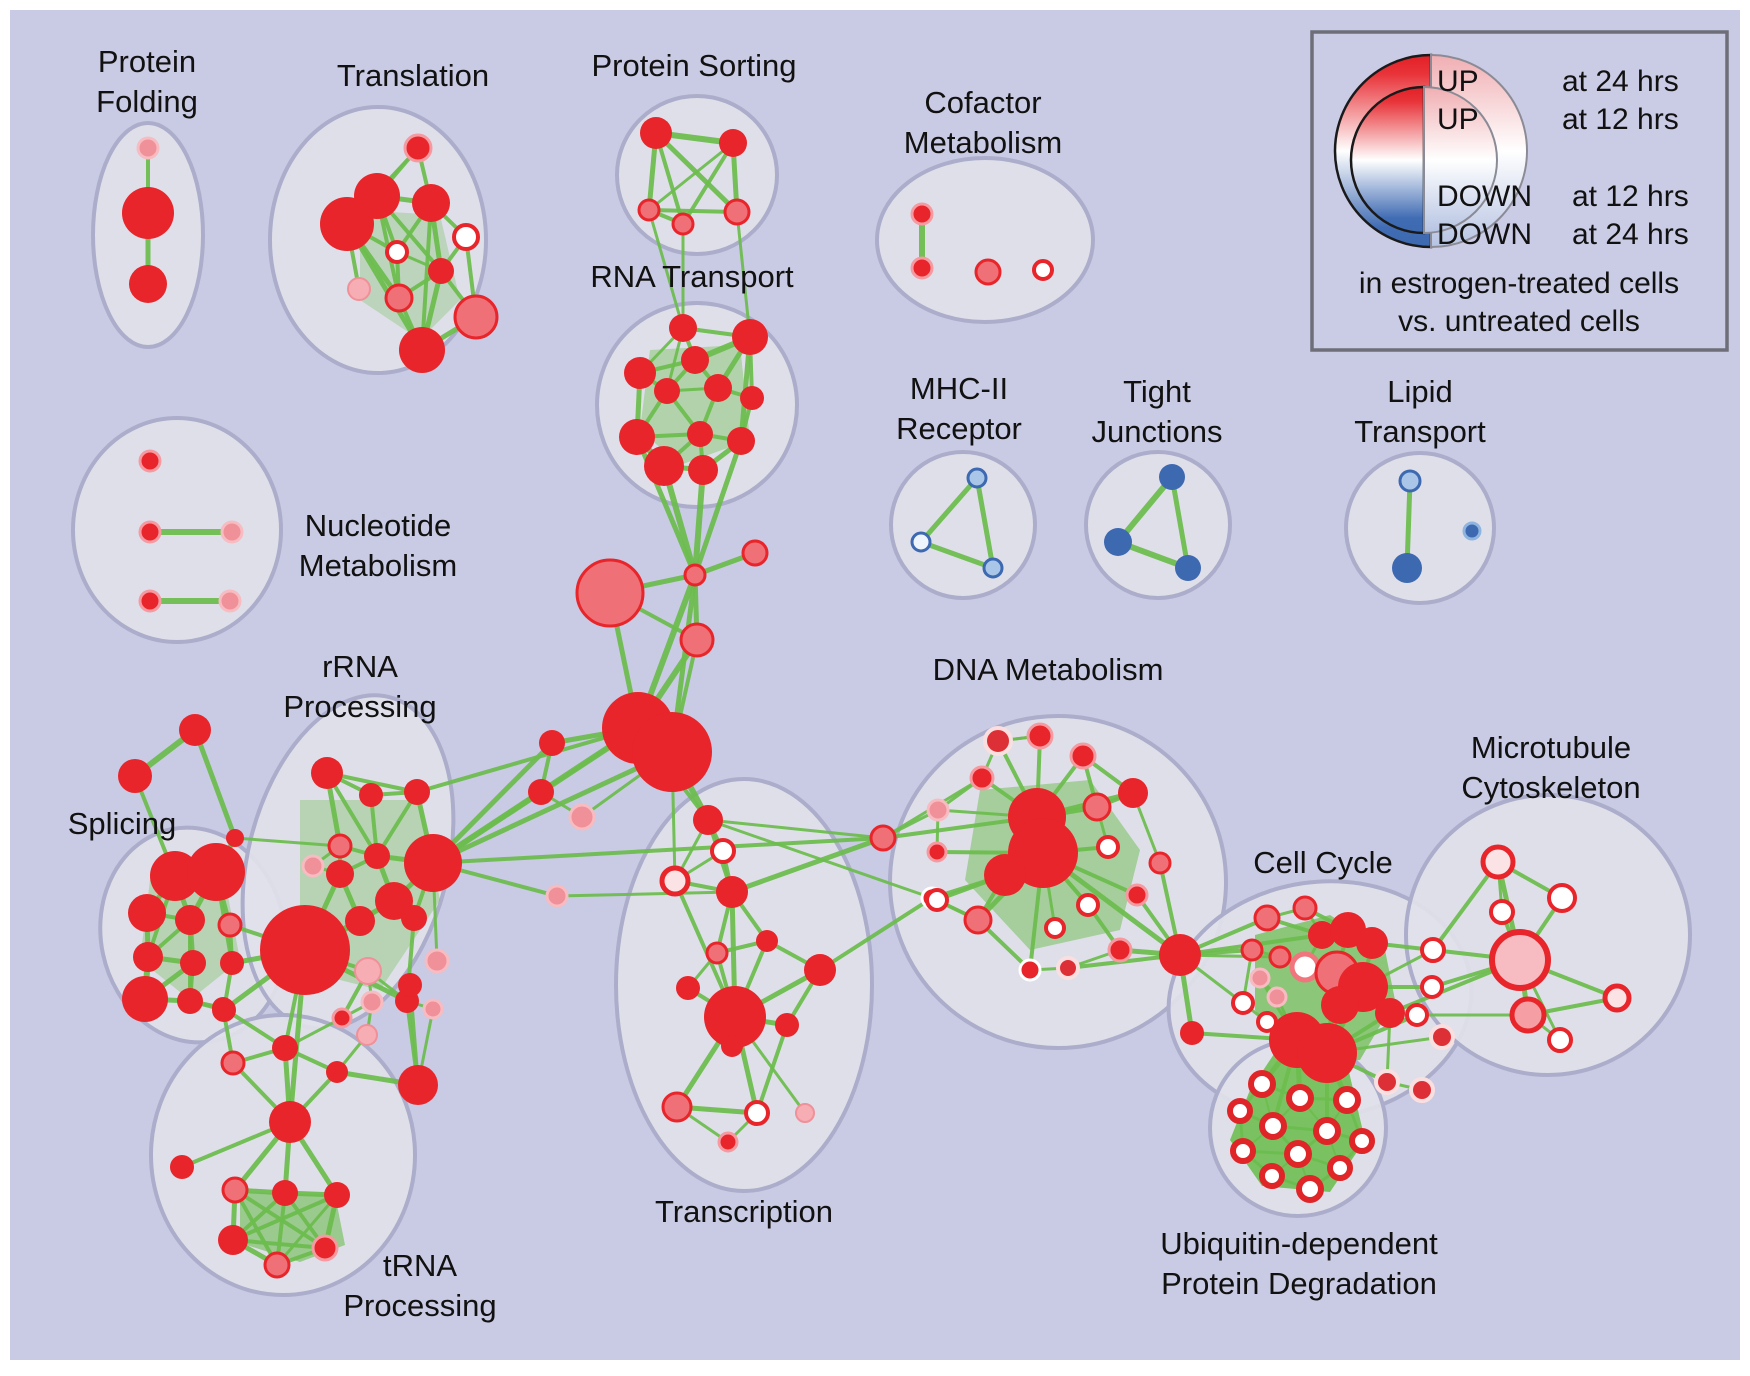  Describe the element at coordinates (313, 866) in the screenshot. I see `network-node-rr5` at that location.